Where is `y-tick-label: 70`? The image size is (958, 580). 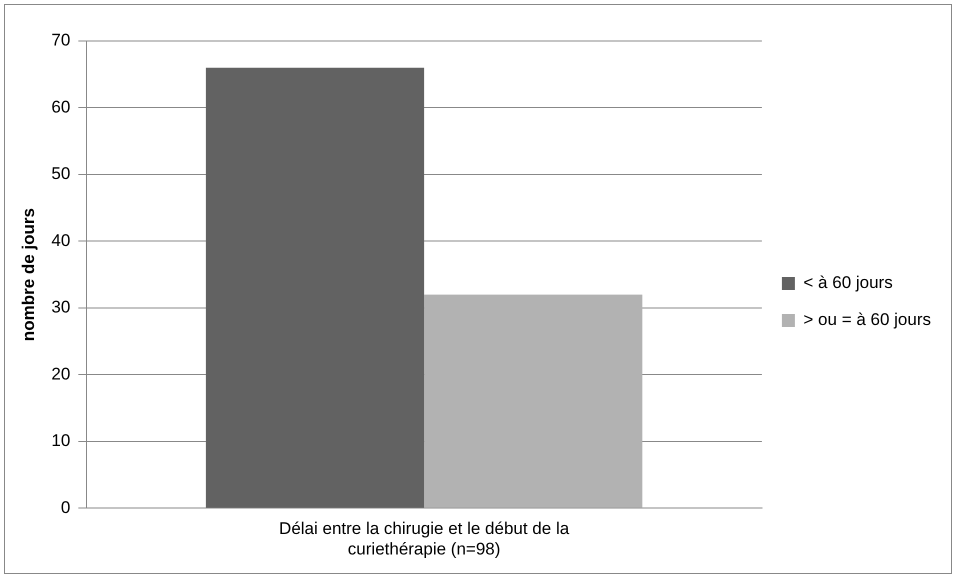
y-tick-label: 70 is located at coordinates (60, 40).